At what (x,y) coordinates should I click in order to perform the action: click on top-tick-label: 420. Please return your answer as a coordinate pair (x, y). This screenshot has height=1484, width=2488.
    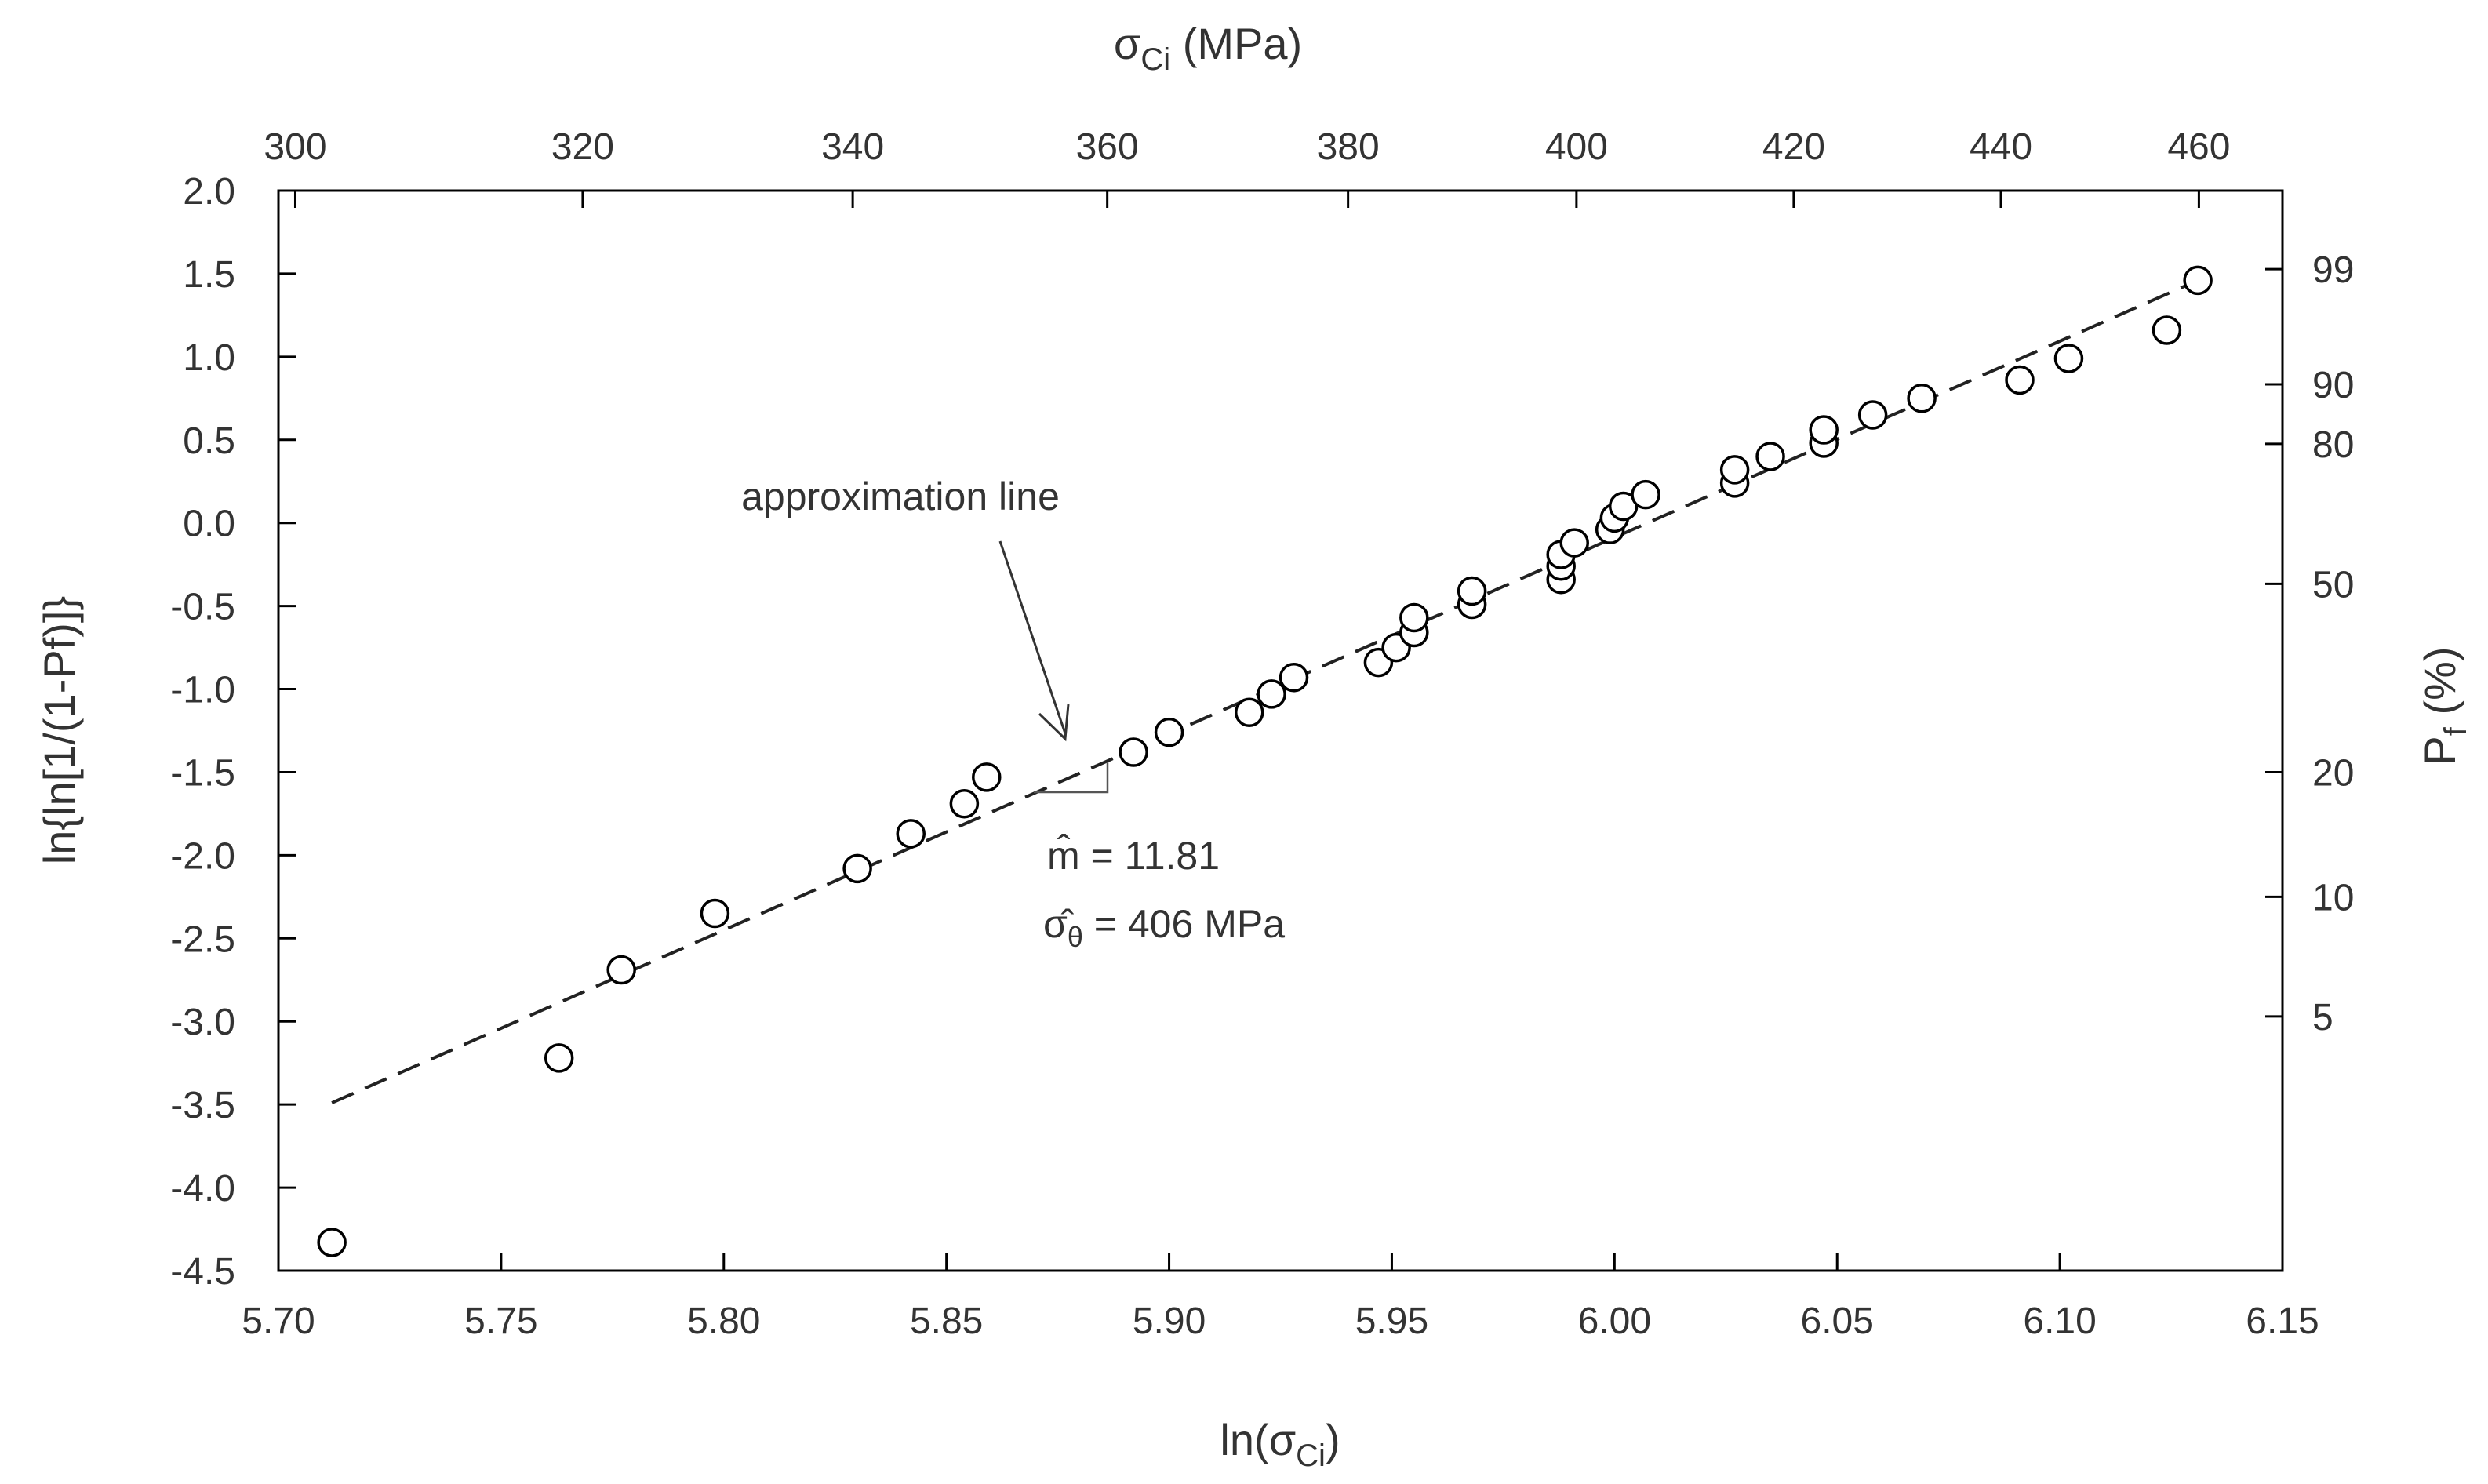
    Looking at the image, I should click on (1794, 147).